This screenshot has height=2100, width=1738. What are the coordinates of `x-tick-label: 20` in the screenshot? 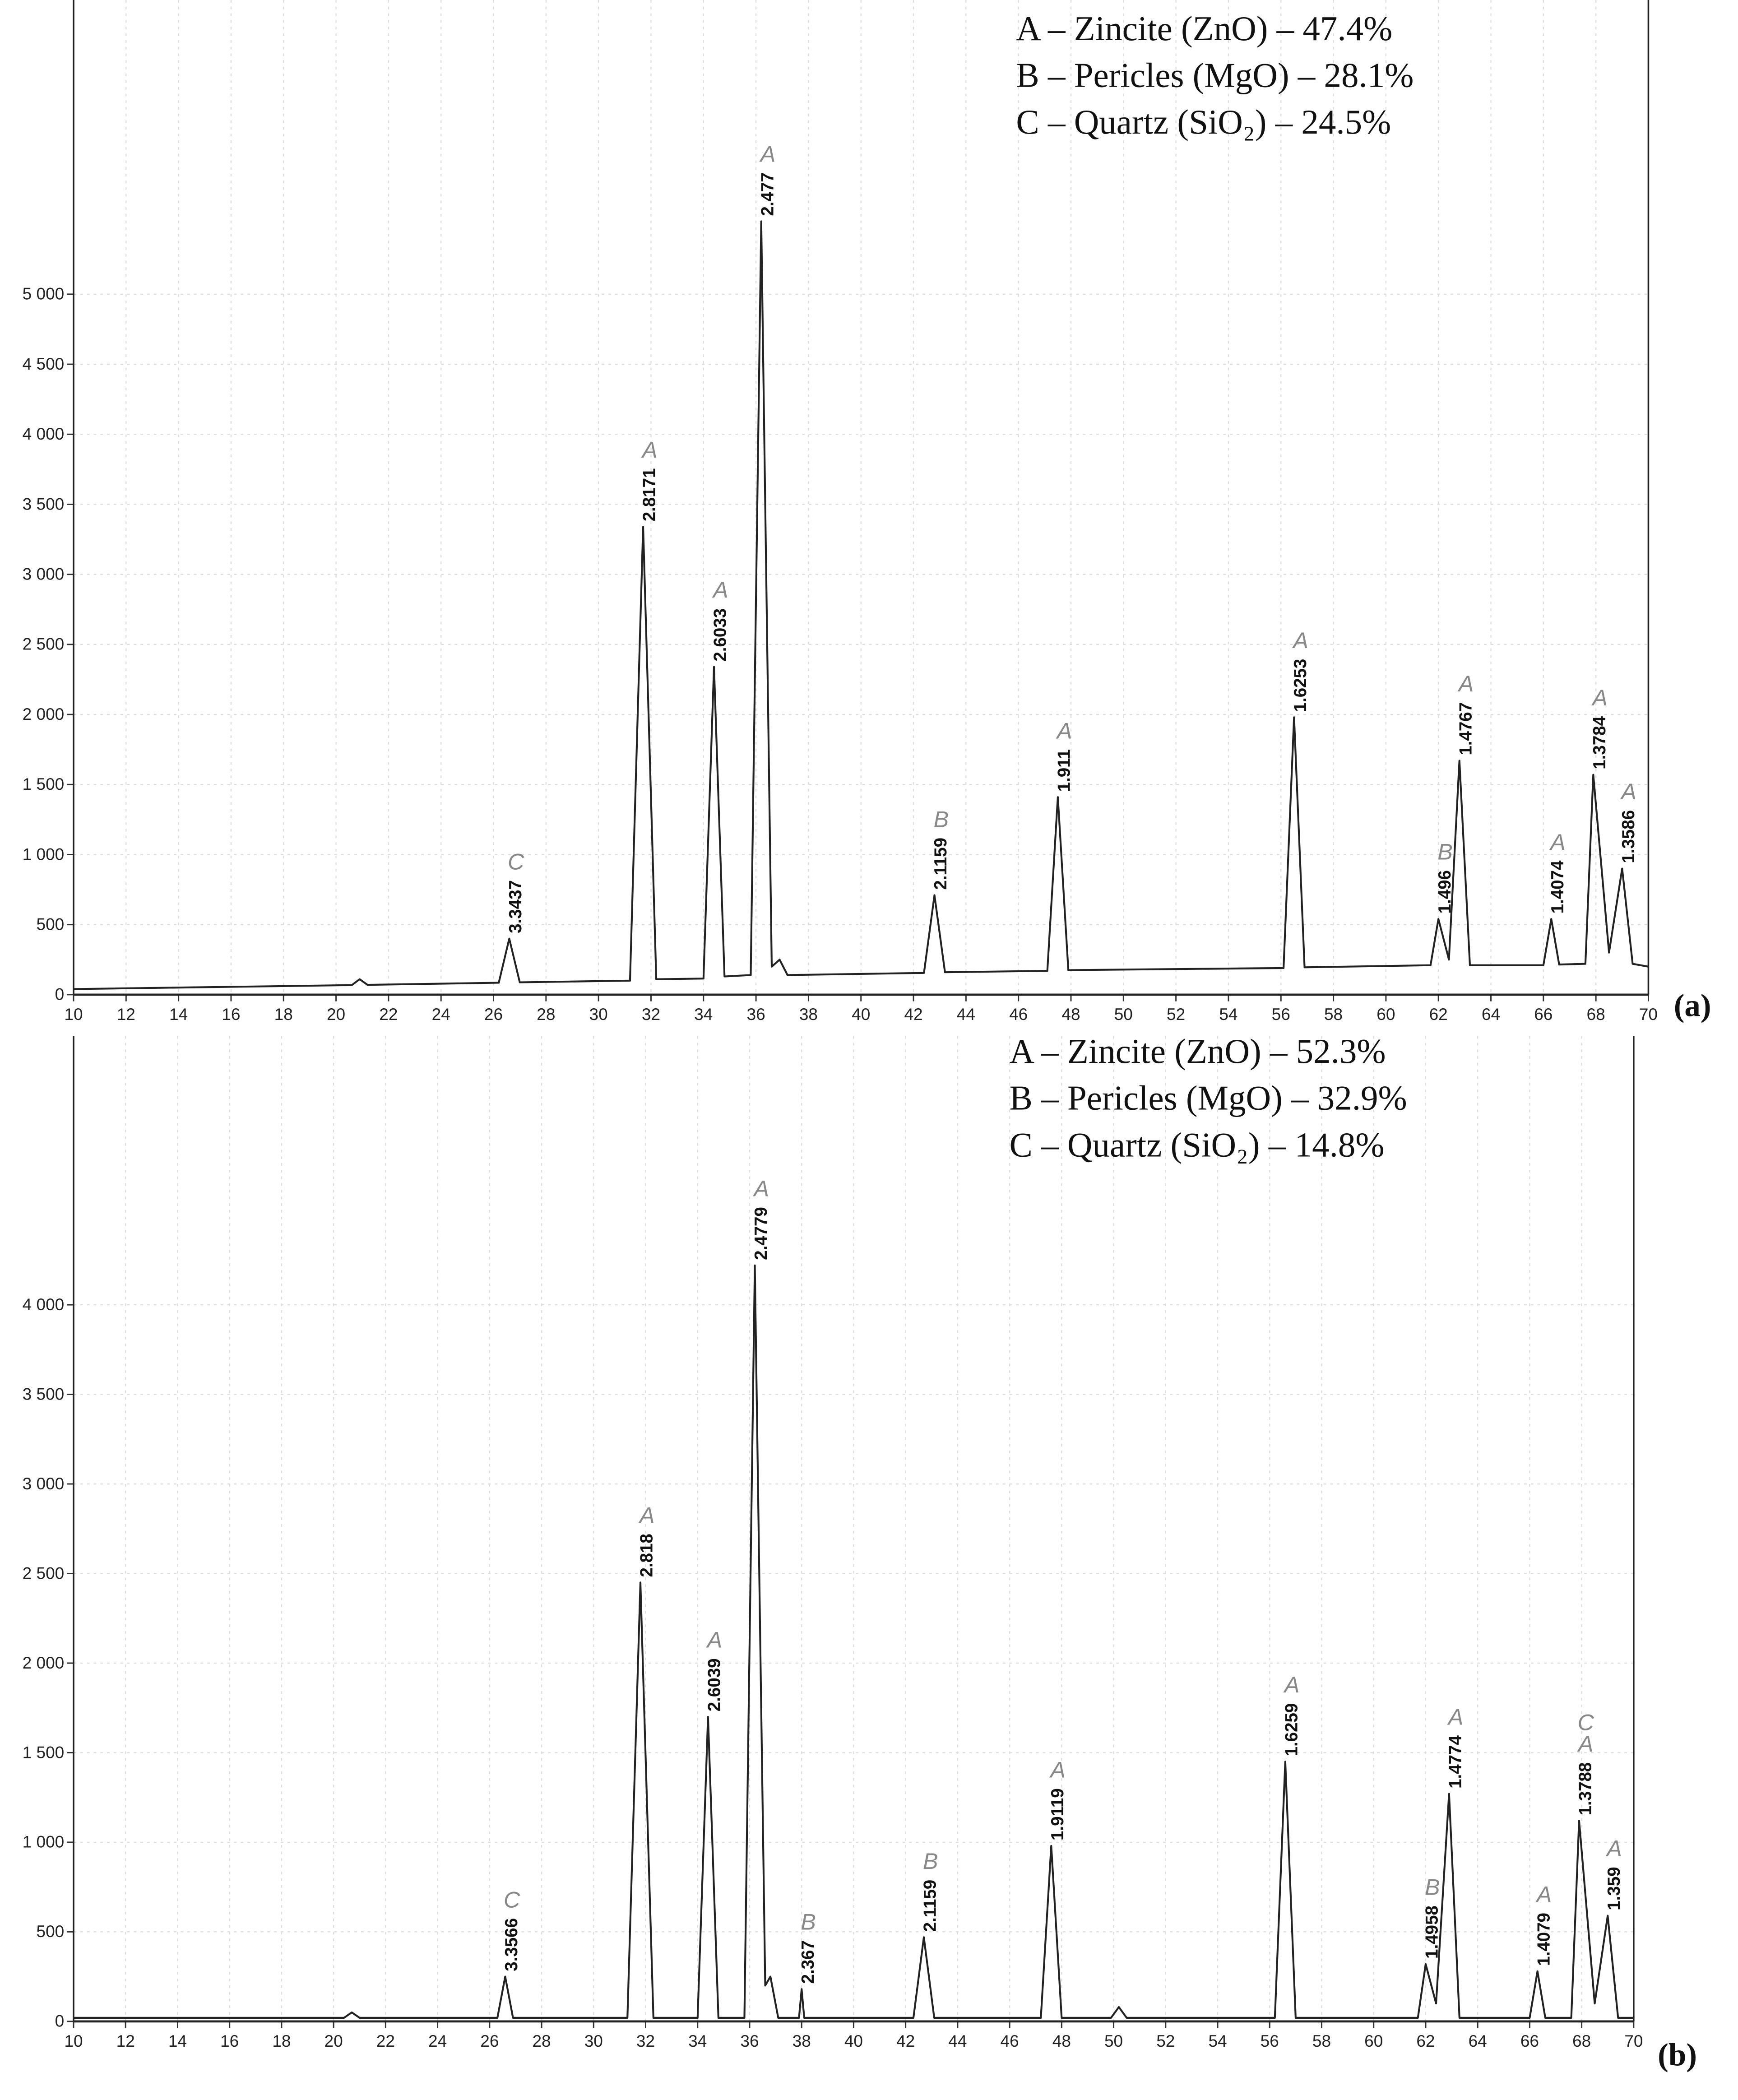 It's located at (336, 1014).